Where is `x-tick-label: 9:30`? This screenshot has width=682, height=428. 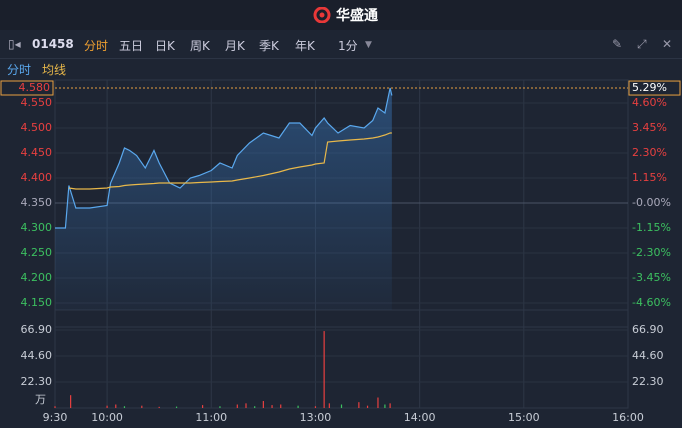
x-tick-label: 9:30 is located at coordinates (55, 417).